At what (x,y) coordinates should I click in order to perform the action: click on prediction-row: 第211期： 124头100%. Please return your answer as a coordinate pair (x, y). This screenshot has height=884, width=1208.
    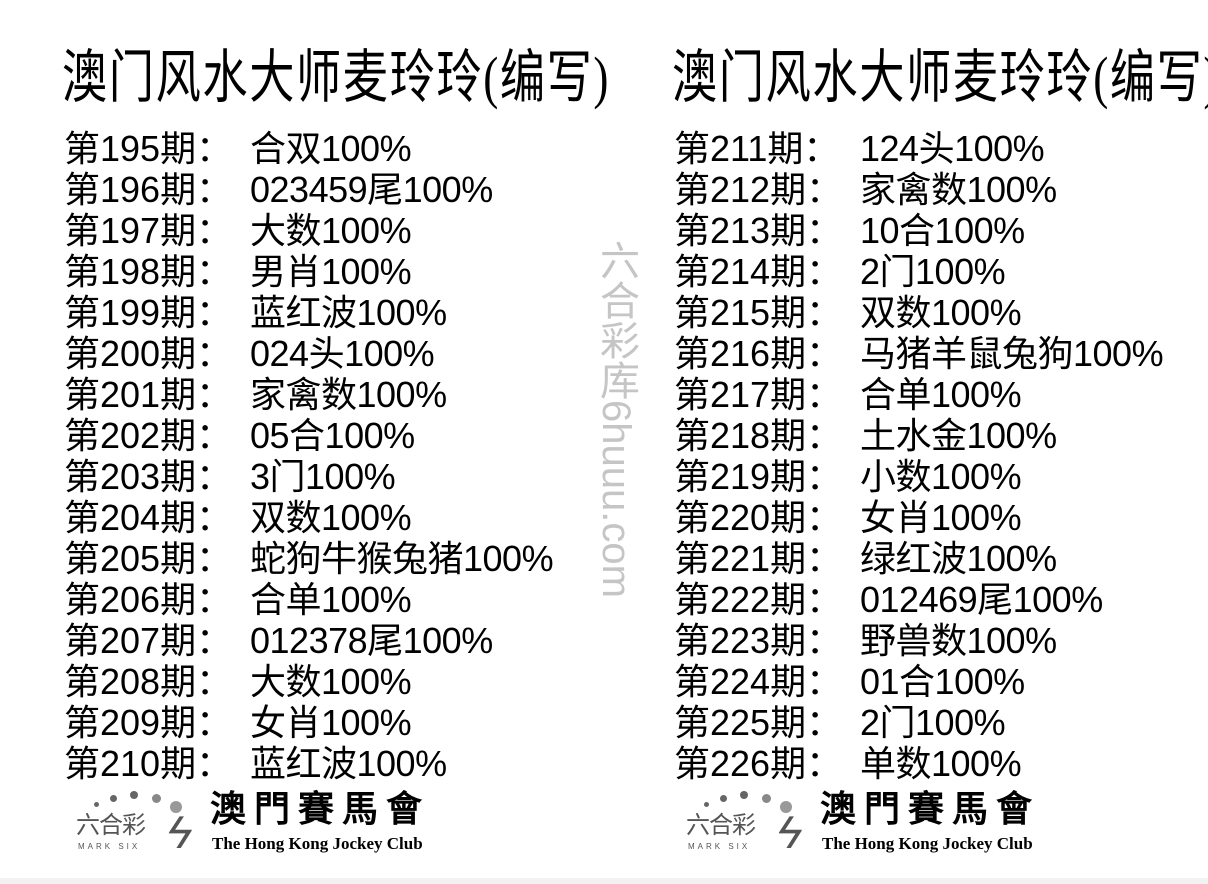
    Looking at the image, I should click on (918, 148).